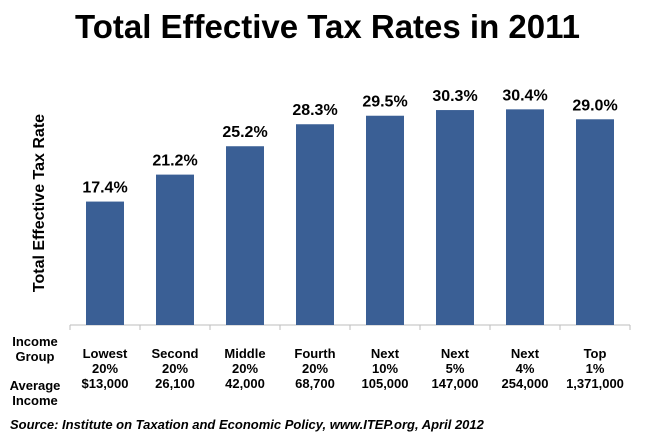 Image resolution: width=655 pixels, height=440 pixels. Describe the element at coordinates (327, 26) in the screenshot. I see `chart-title: Total Effective Tax Rates in 2011` at that location.